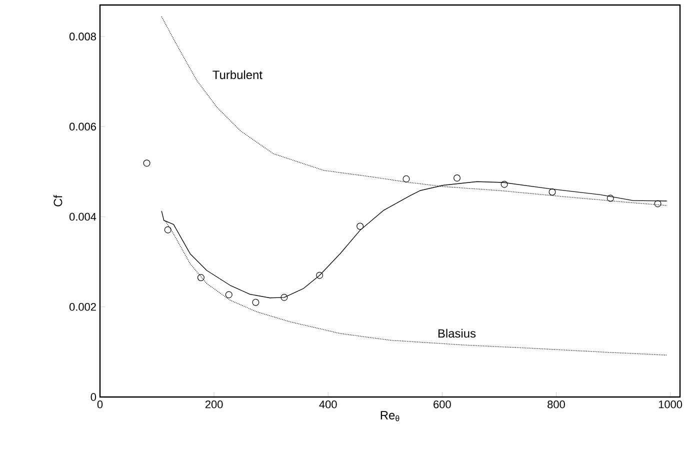 This screenshot has height=457, width=688. I want to click on x-tick-label: 1000, so click(670, 404).